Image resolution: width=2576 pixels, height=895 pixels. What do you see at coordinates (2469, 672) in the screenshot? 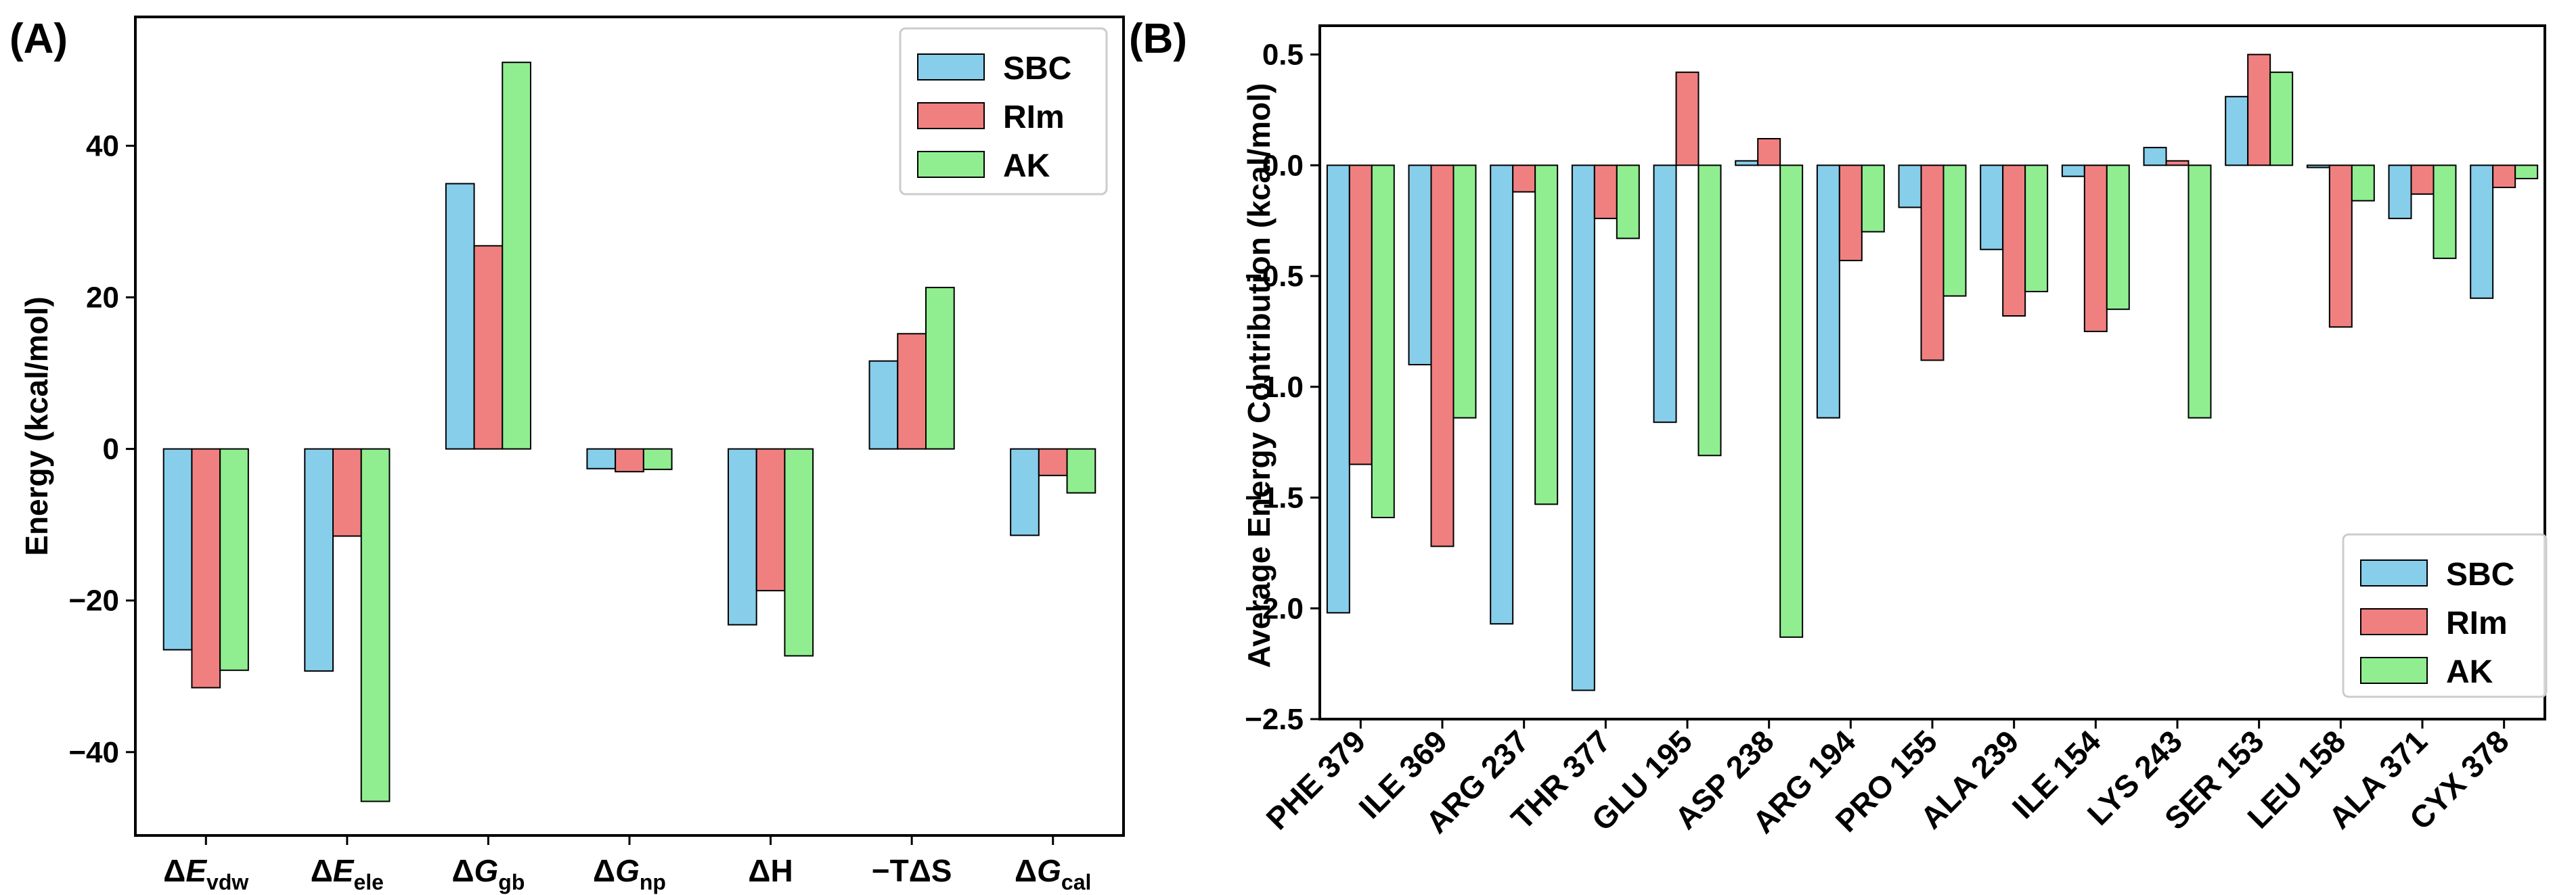
I see `legend-label-ak: AK` at bounding box center [2469, 672].